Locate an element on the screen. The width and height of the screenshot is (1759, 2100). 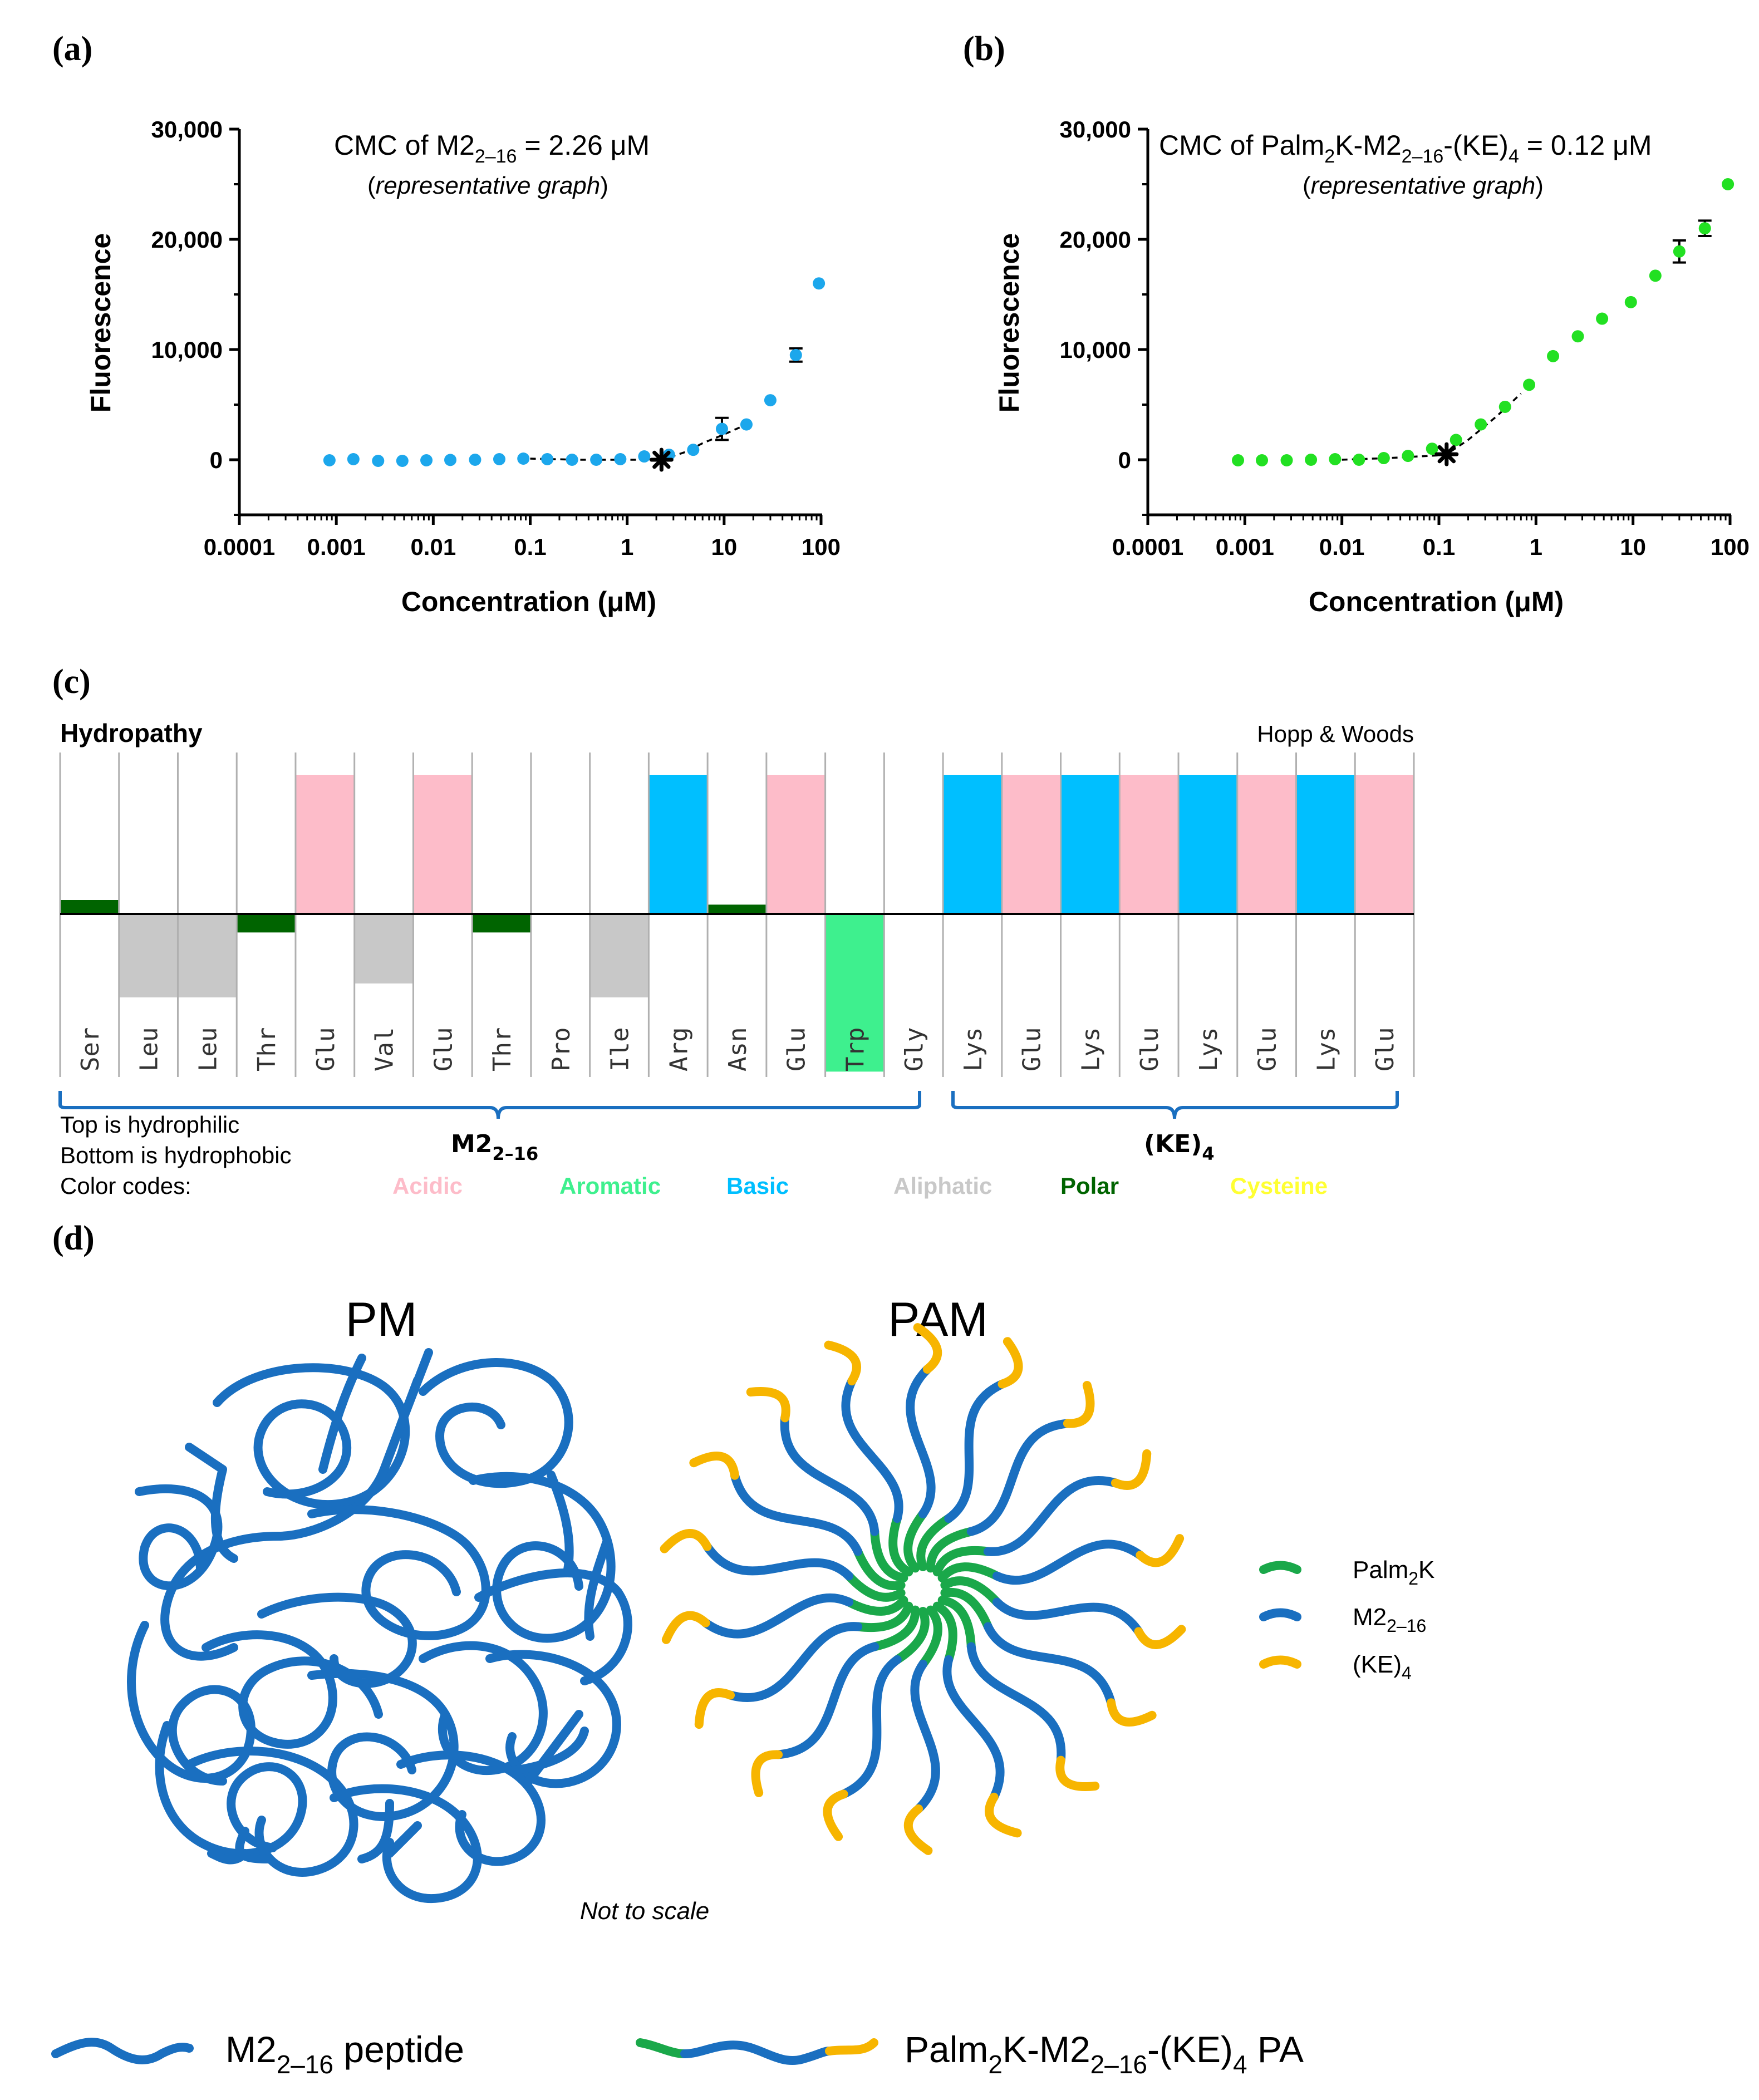
residue-label: Ile is located at coordinates (620, 1049).